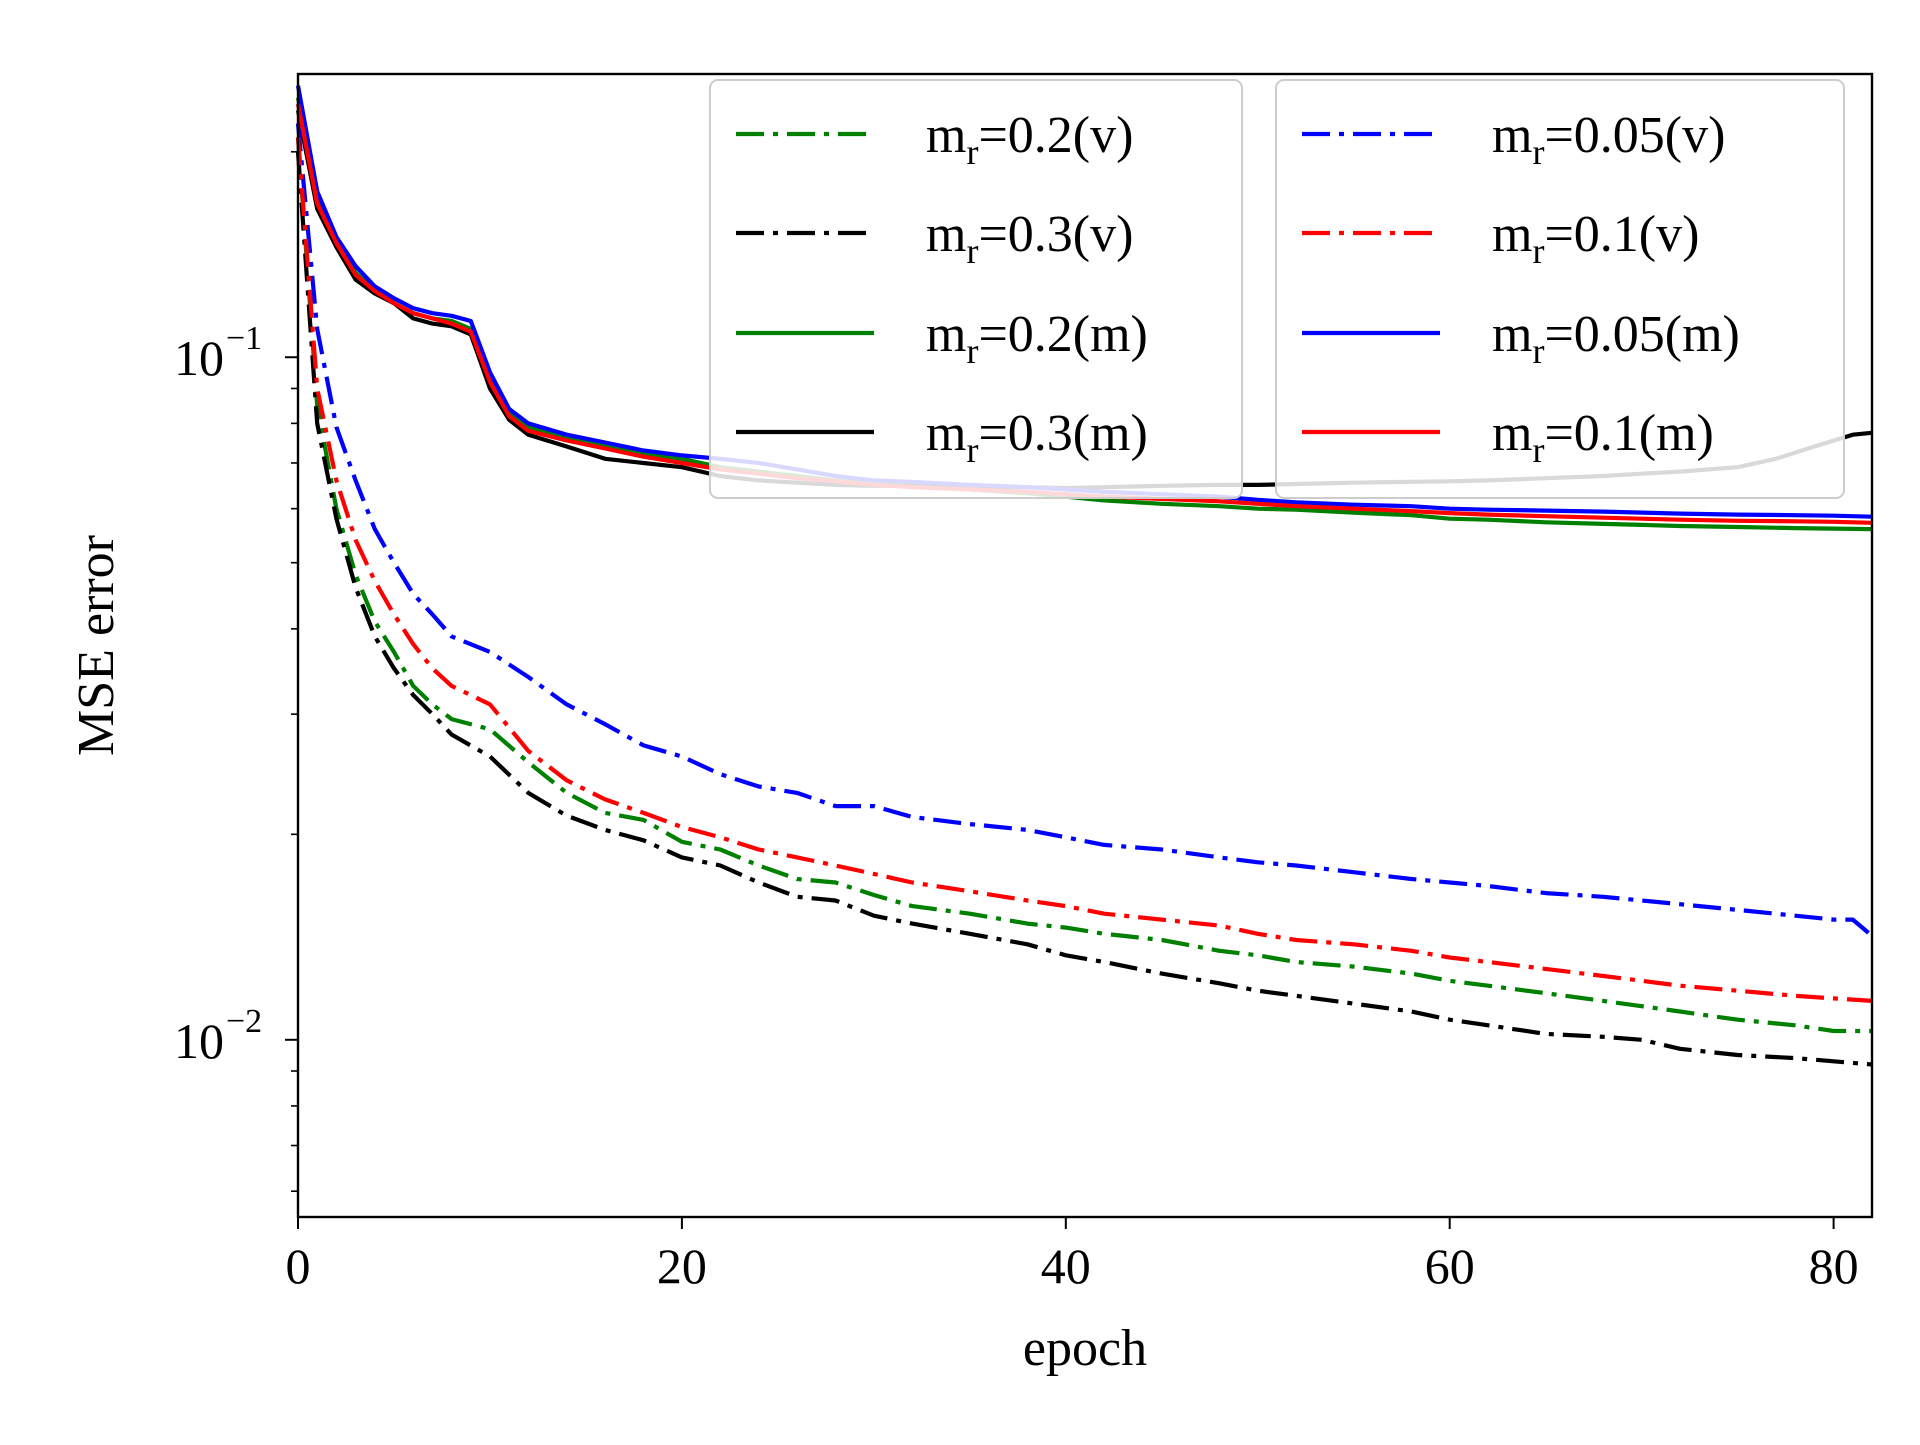 The width and height of the screenshot is (1920, 1445). What do you see at coordinates (1450, 1266) in the screenshot?
I see `x-tick-label: 60` at bounding box center [1450, 1266].